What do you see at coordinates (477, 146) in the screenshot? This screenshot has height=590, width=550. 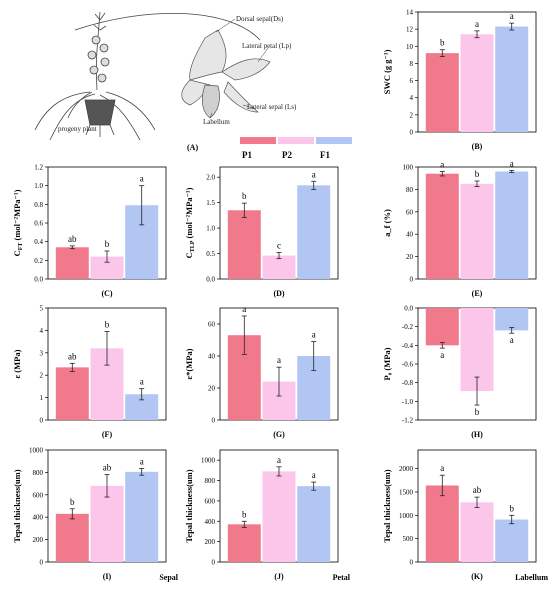 I see `panel-label: (B)` at bounding box center [477, 146].